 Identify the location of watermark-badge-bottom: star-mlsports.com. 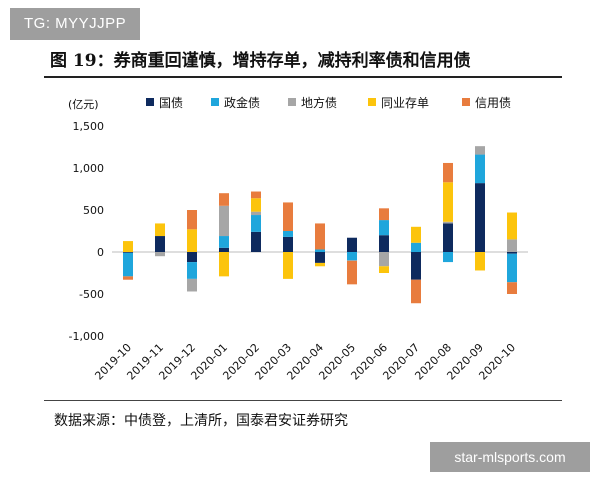
(510, 457).